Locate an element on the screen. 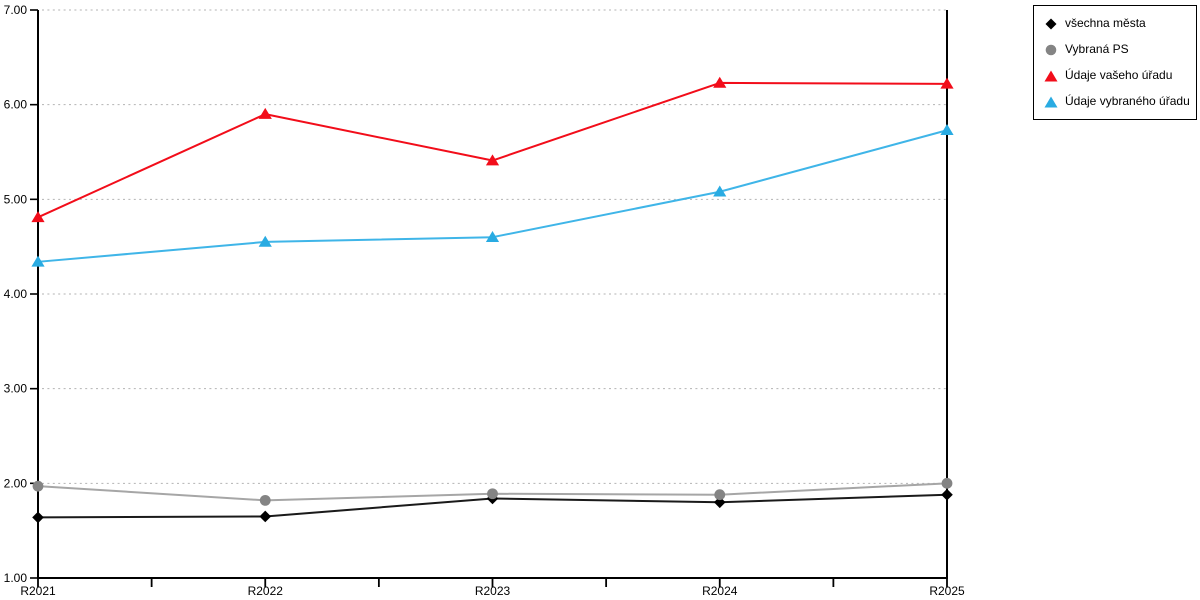 The image size is (1200, 600). y-tick-label: 7.00 is located at coordinates (16, 10).